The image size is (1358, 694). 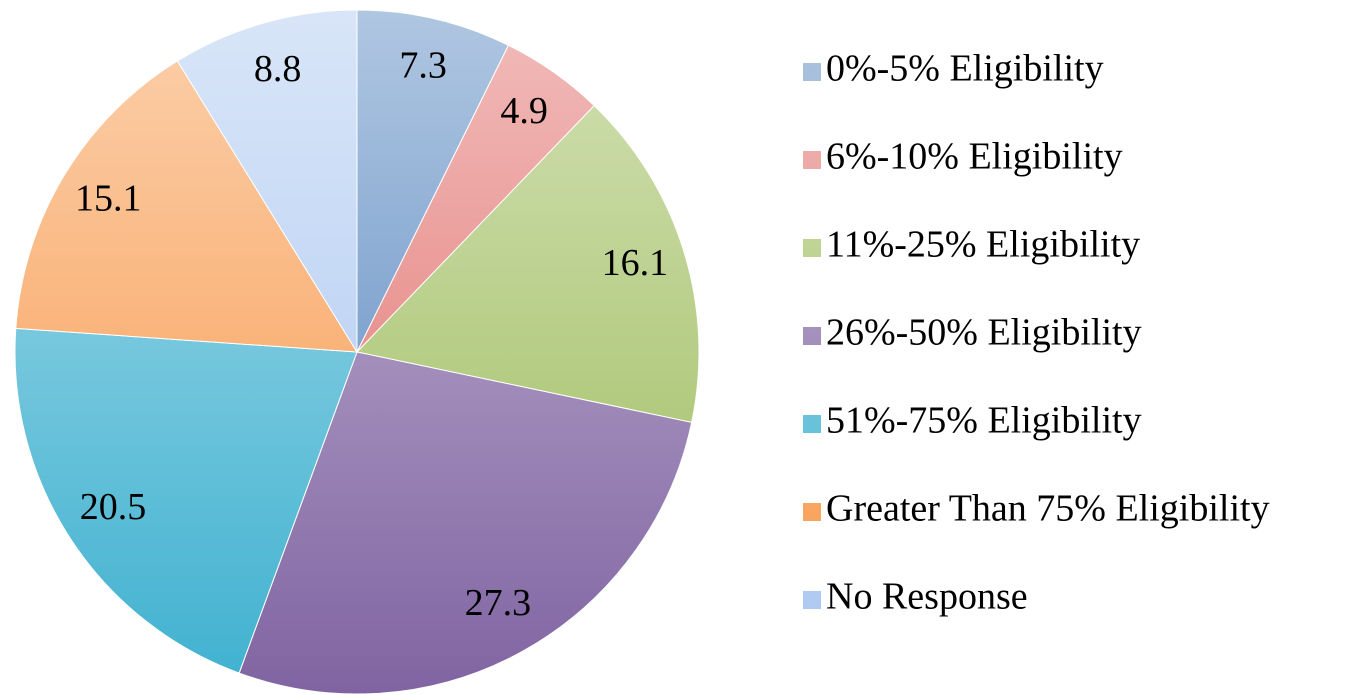 I want to click on data-label: 8.8, so click(x=278, y=69).